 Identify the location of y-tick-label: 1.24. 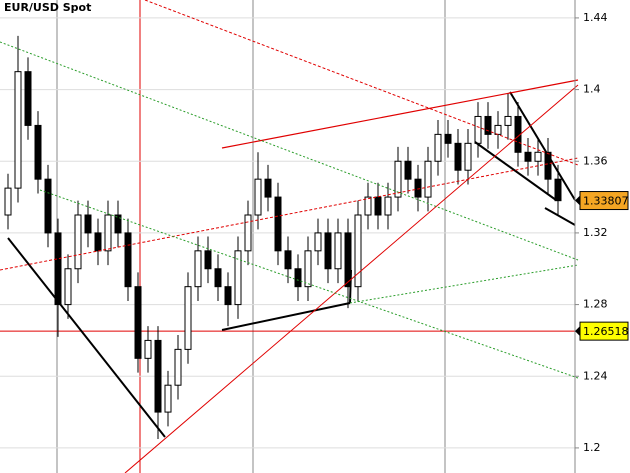
(595, 375).